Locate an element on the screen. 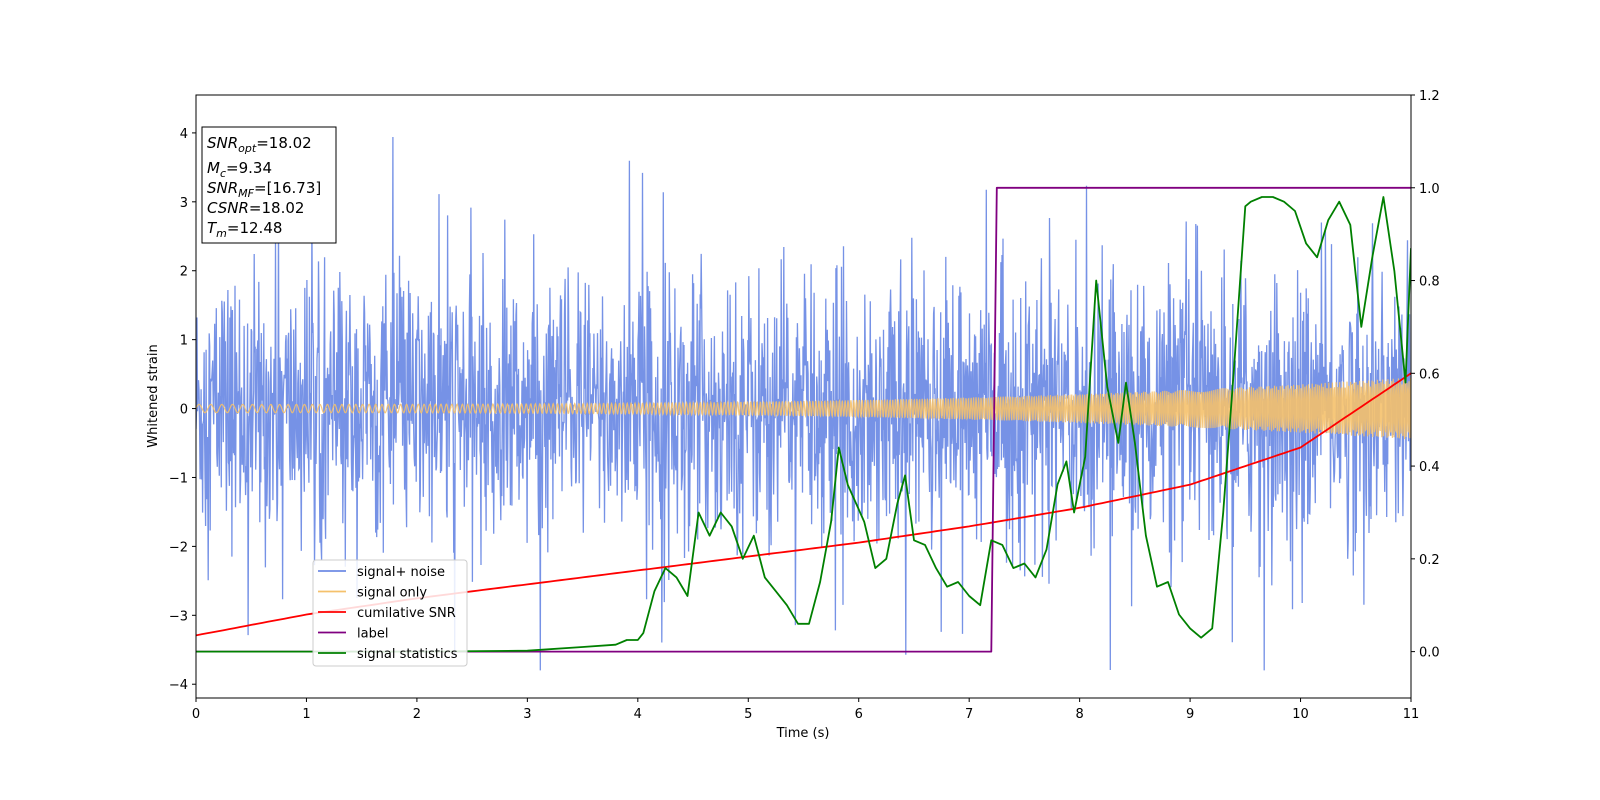  x-tick-label: 8 is located at coordinates (1079, 714).